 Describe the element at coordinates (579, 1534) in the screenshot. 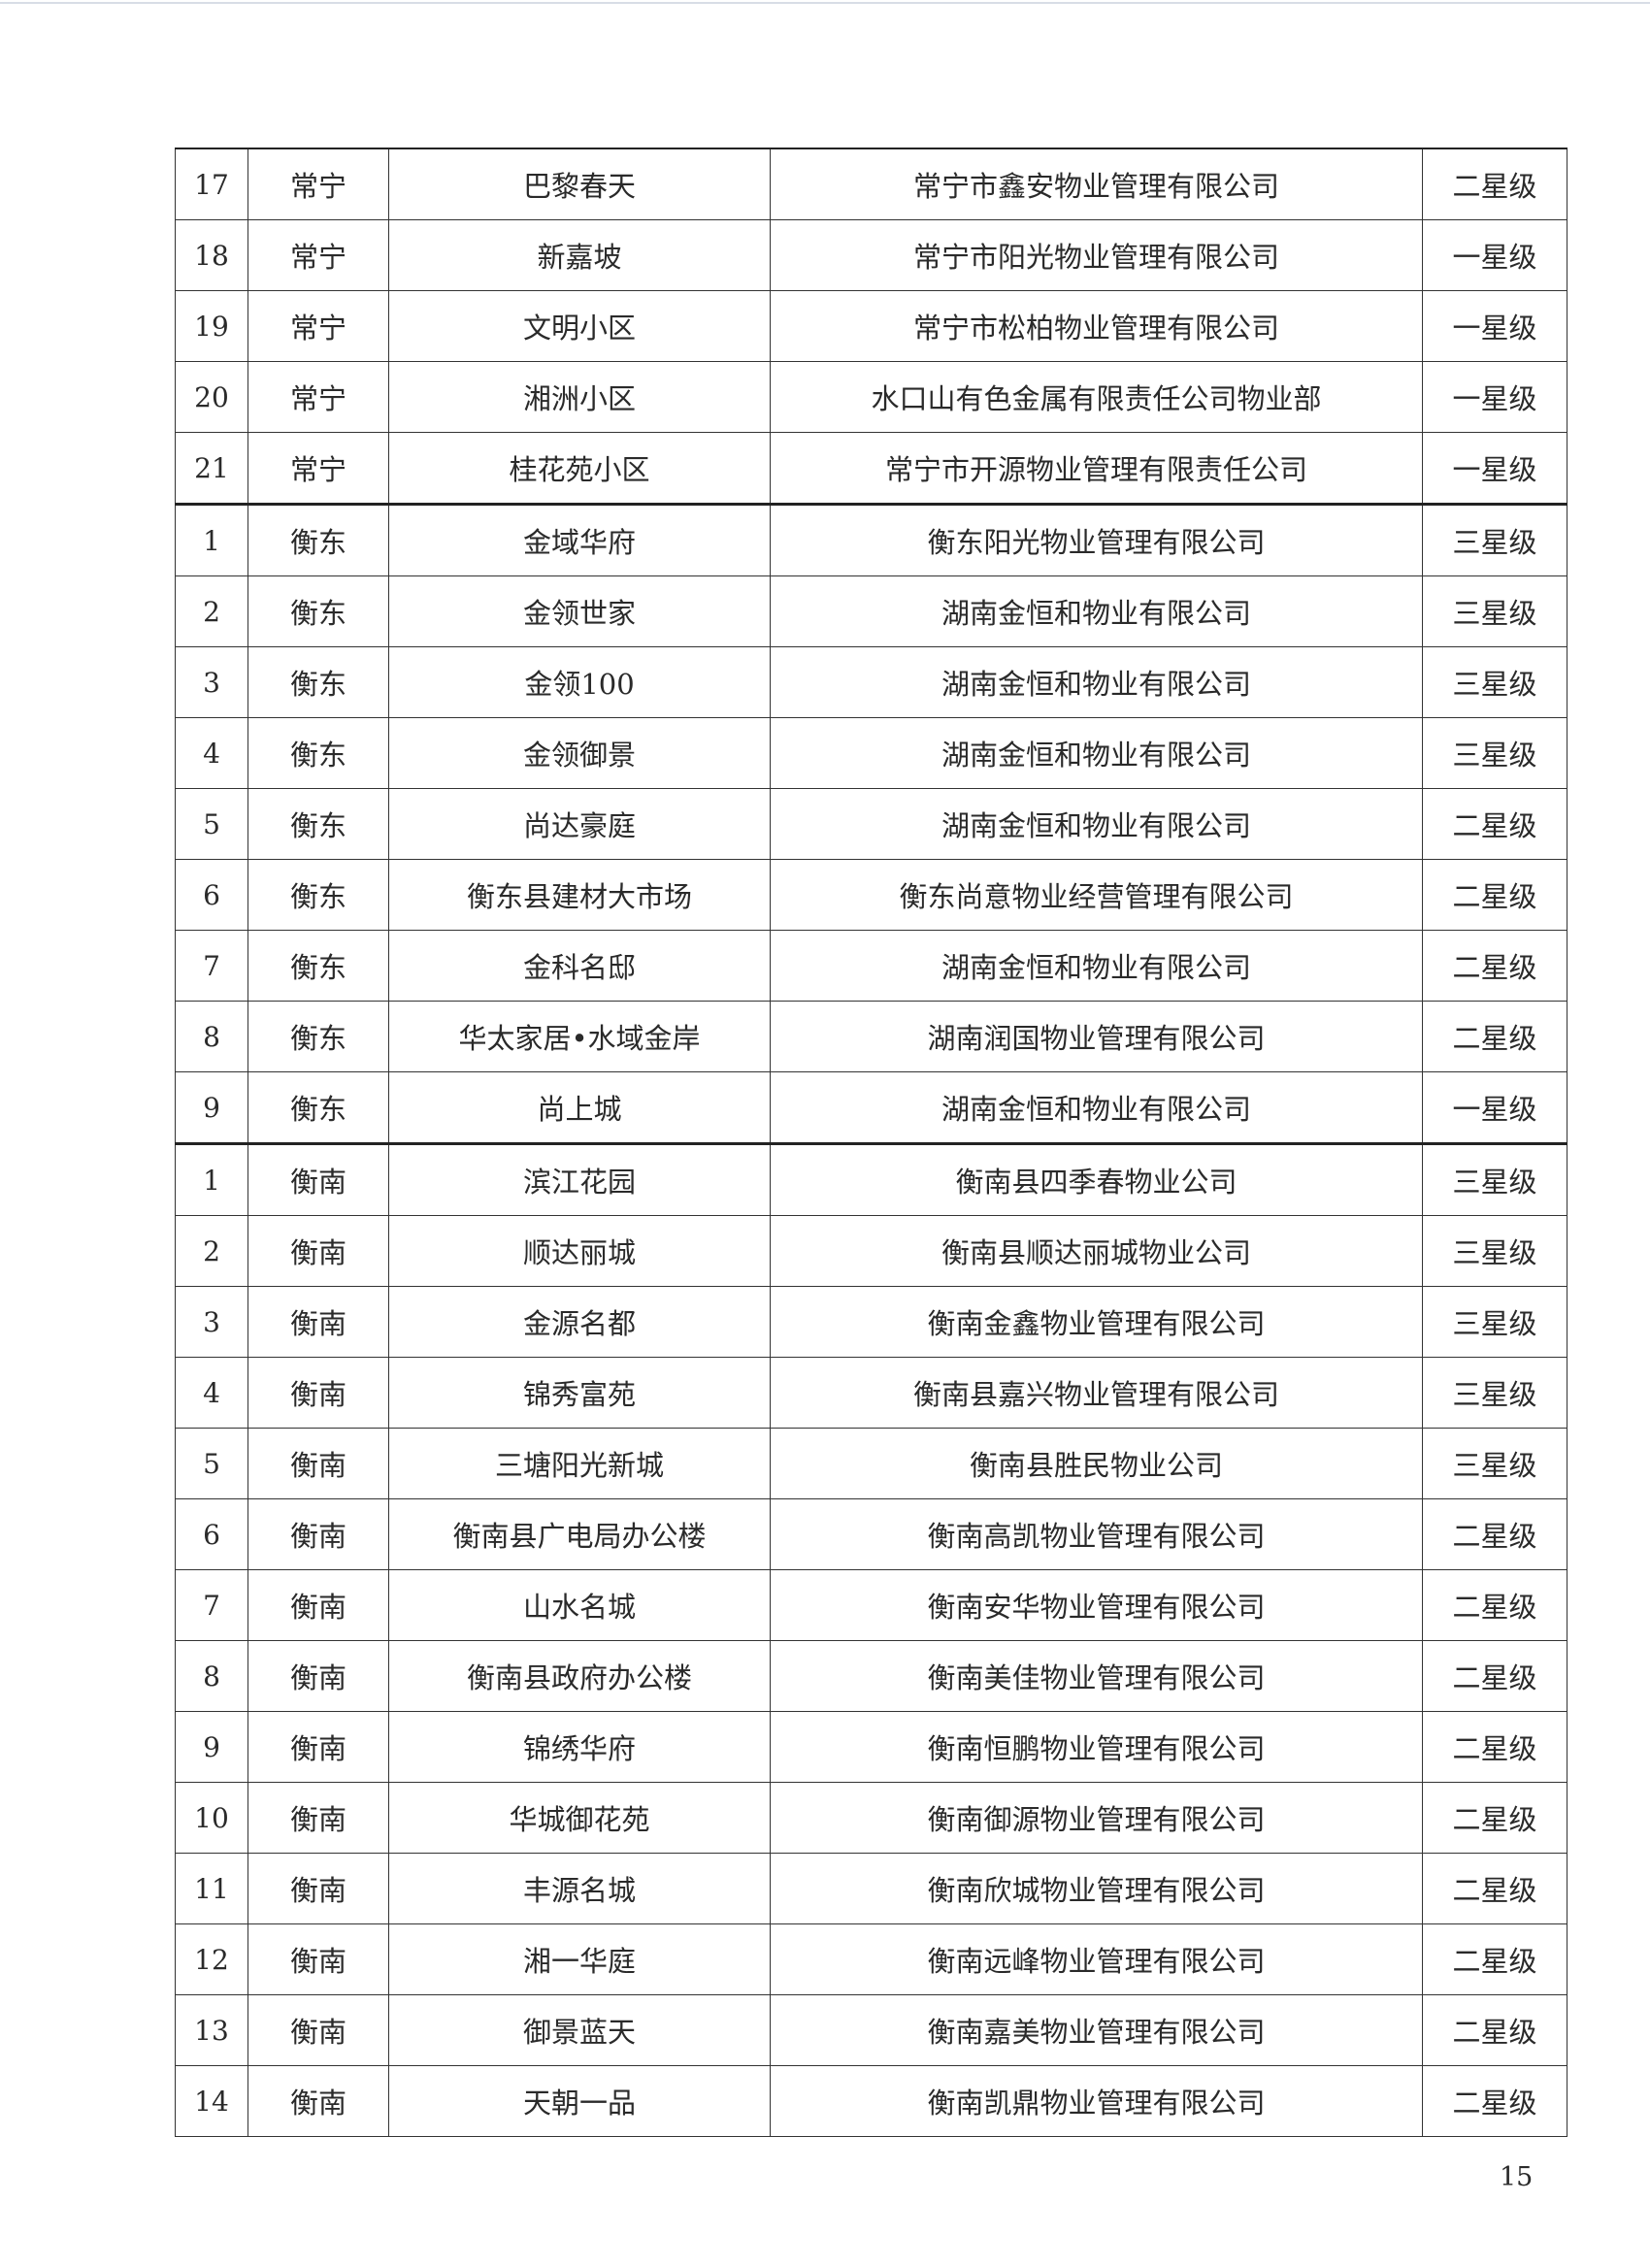

I see `property-name: 衡南县广电局办公楼` at that location.